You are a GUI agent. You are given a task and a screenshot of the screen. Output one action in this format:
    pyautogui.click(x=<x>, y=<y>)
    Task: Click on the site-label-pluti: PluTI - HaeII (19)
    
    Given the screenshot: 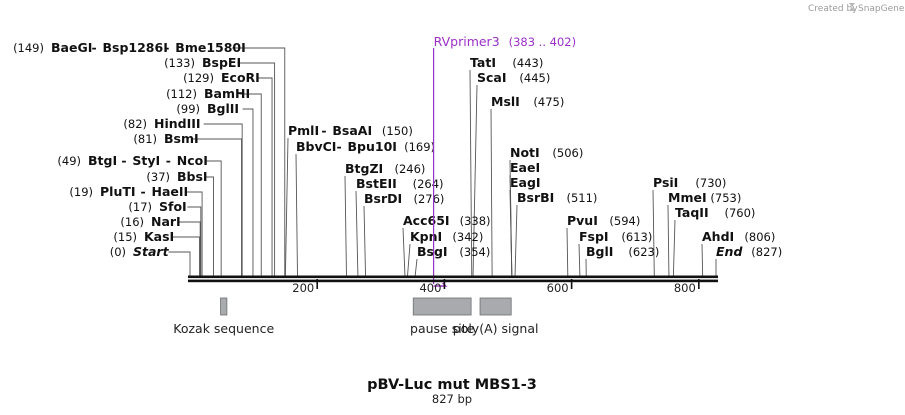 What is the action you would take?
    pyautogui.click(x=128, y=191)
    